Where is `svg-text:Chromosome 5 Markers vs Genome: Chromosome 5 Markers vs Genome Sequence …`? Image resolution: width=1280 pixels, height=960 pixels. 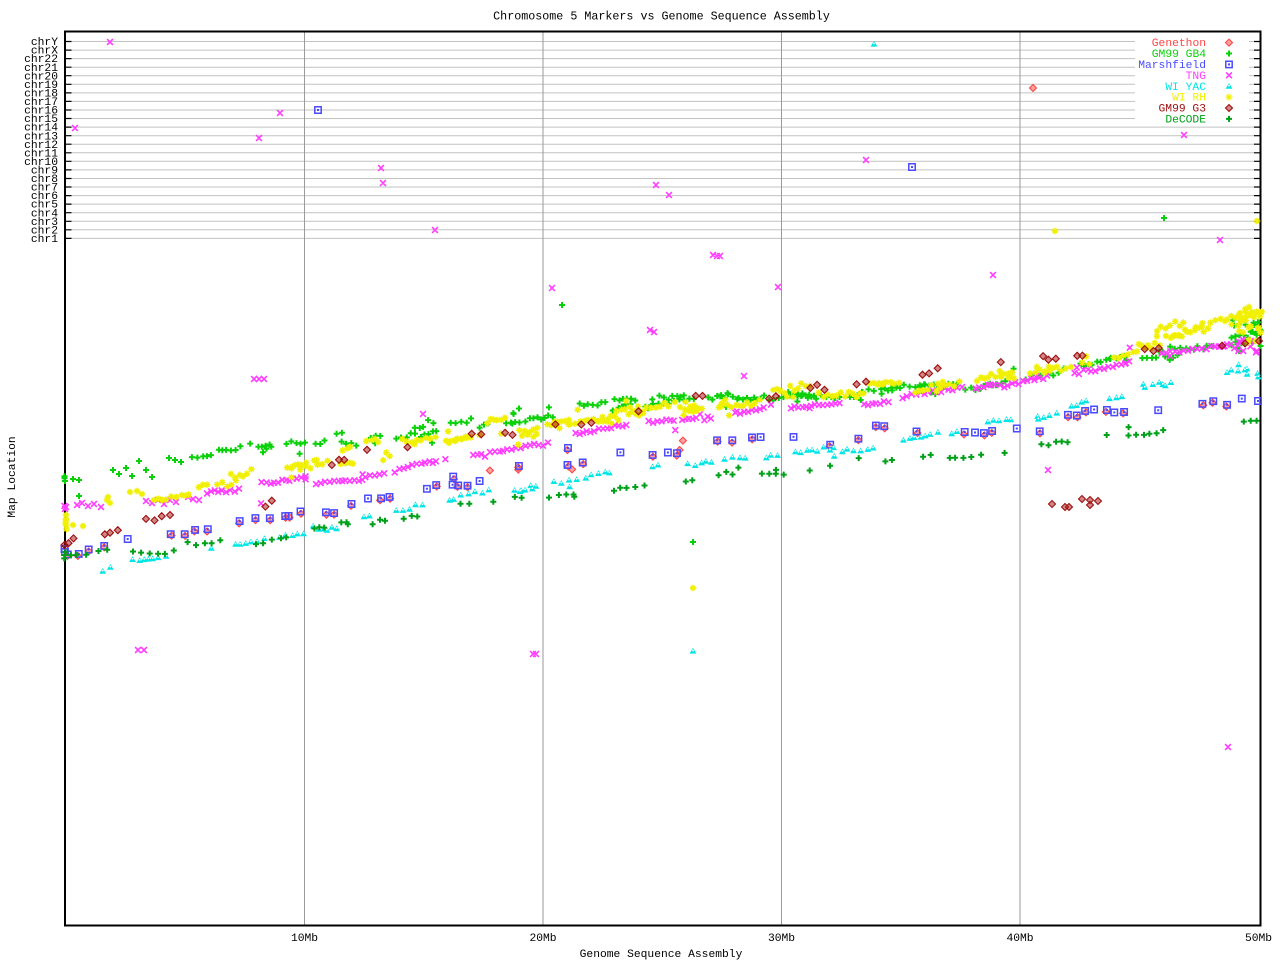 svg-text:Chromosome 5 Markers vs Genome: Chromosome 5 Markers vs Genome Sequence … is located at coordinates (661, 17).